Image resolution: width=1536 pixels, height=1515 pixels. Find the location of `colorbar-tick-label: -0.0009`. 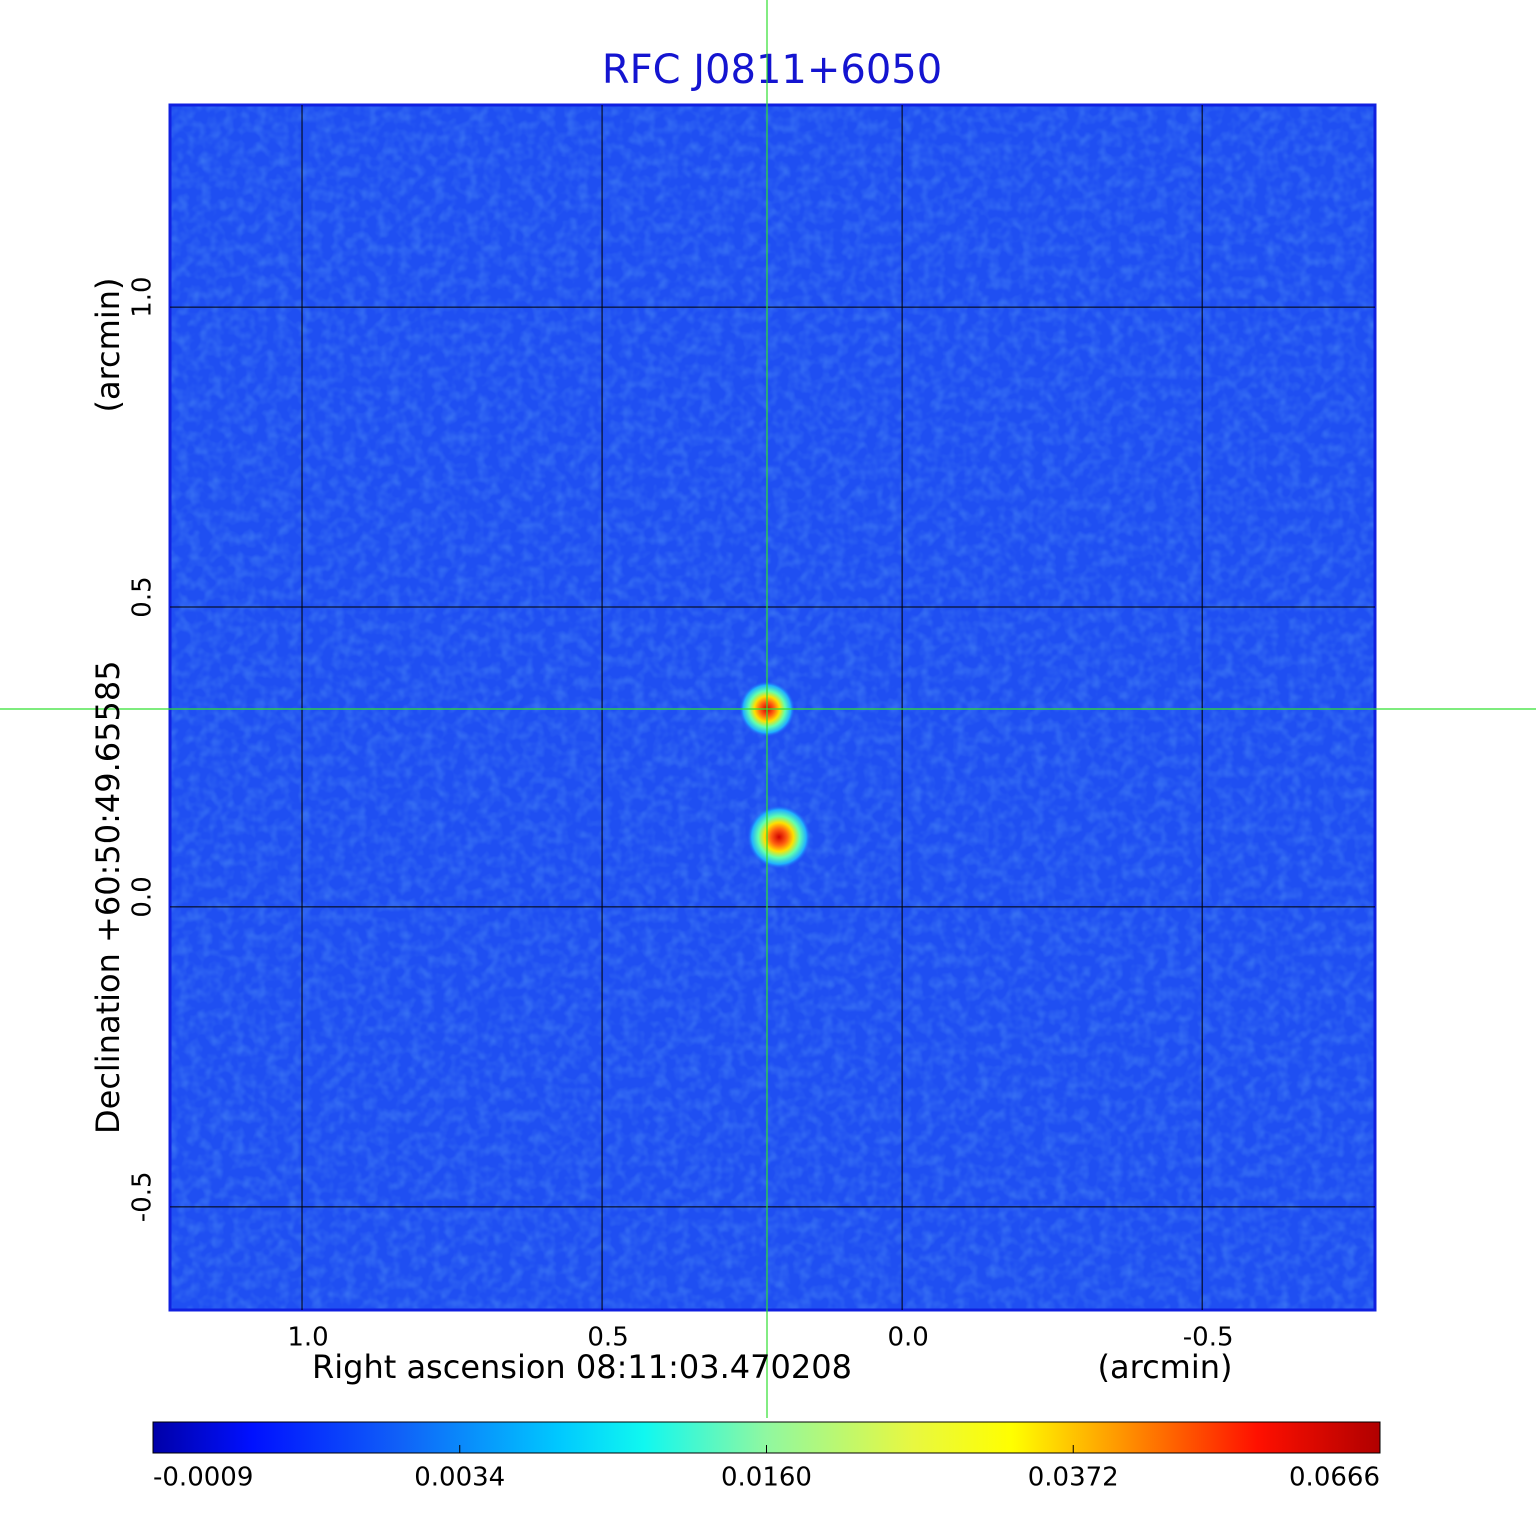

colorbar-tick-label: -0.0009 is located at coordinates (203, 1478).